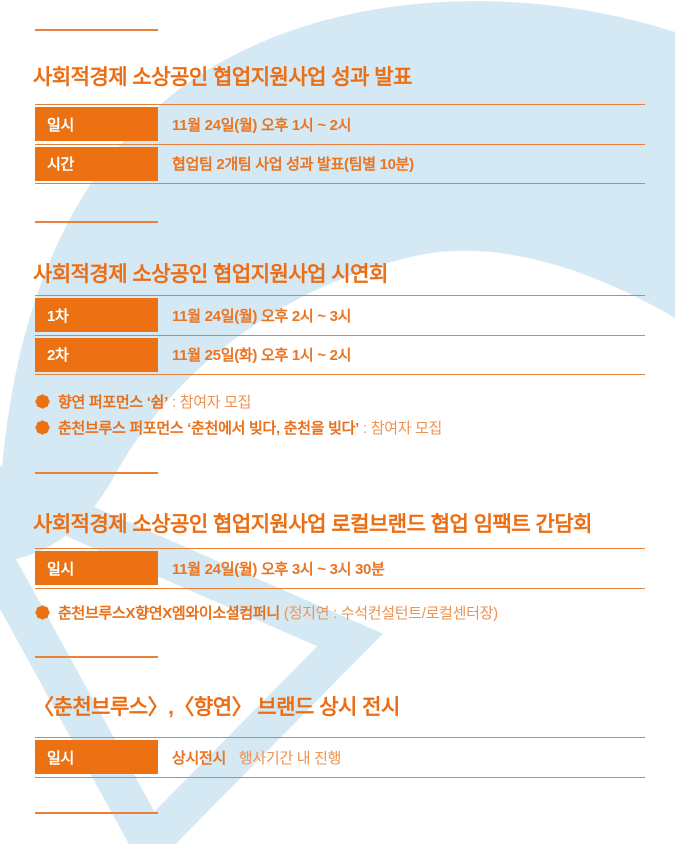 The width and height of the screenshot is (675, 844). What do you see at coordinates (390, 613) in the screenshot?
I see `bullet-text-regular: (정지연 : 수석컨설턴트/로컬센터장)` at bounding box center [390, 613].